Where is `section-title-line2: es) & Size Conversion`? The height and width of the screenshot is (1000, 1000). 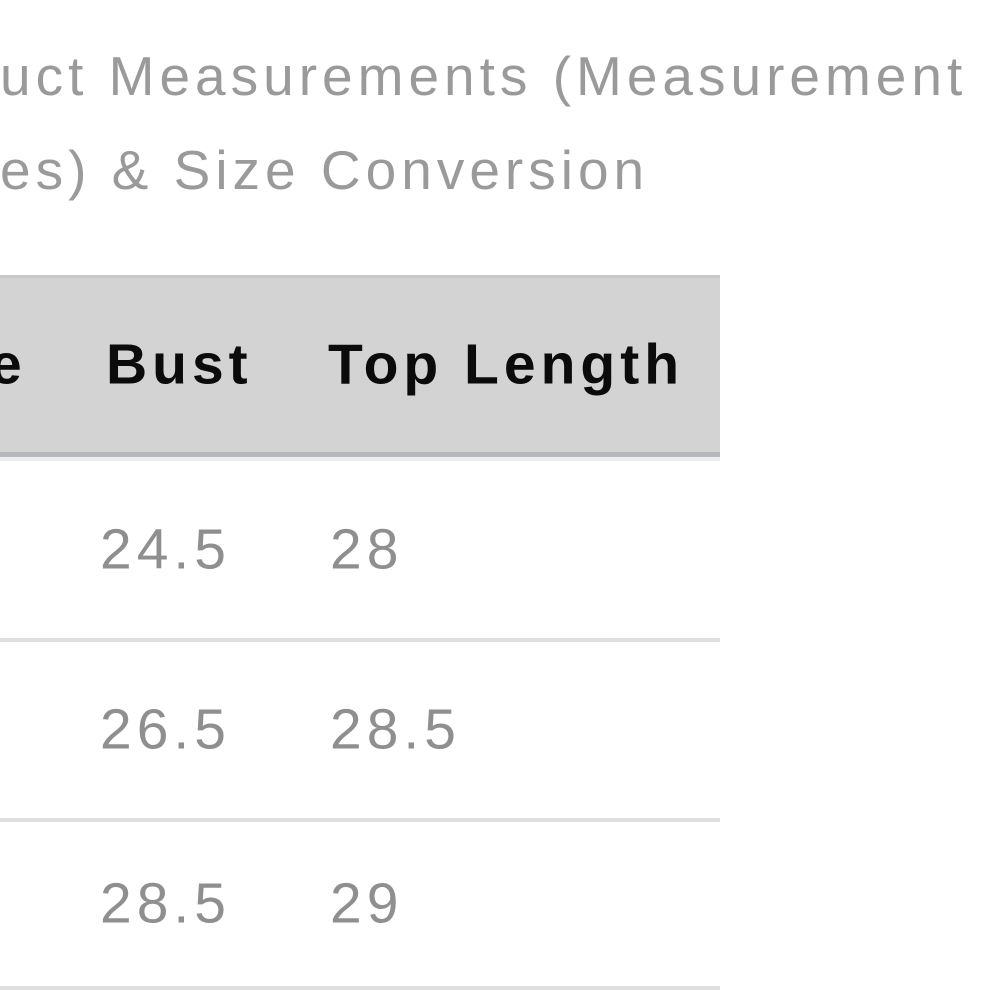 section-title-line2: es) & Size Conversion is located at coordinates (325, 170).